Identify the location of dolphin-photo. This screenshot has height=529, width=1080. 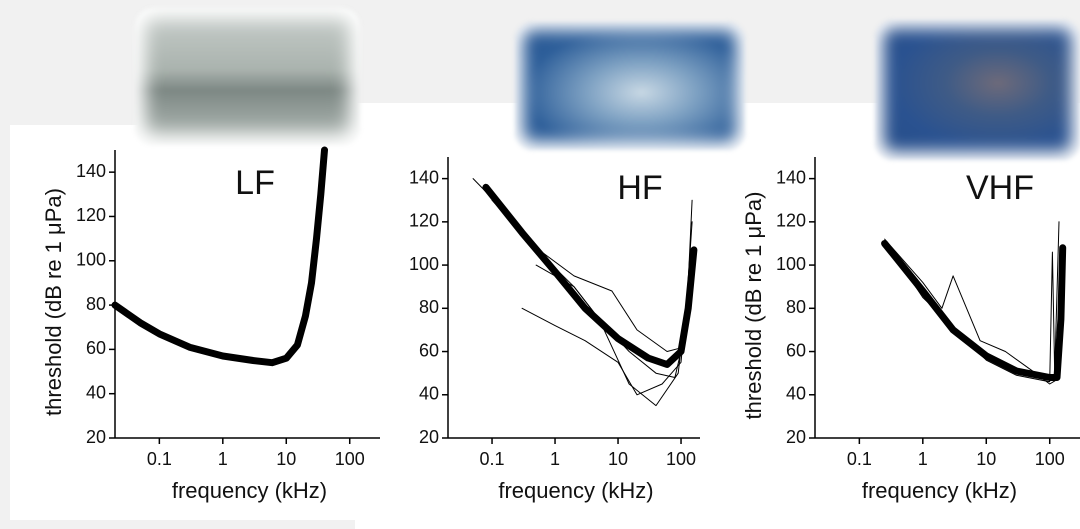
(630, 86).